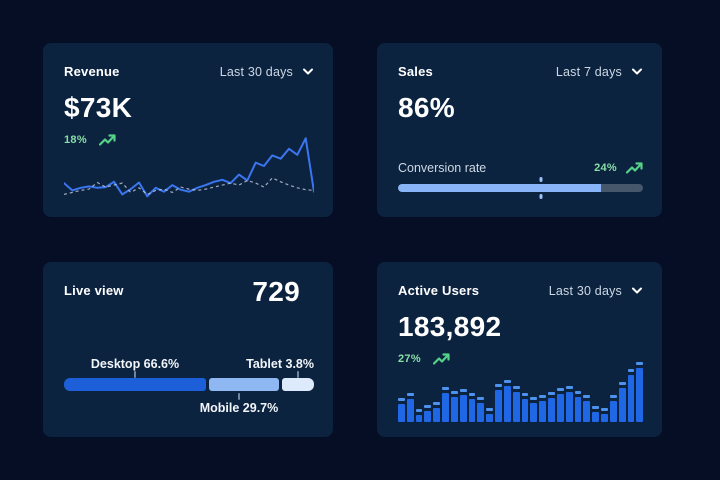 Image resolution: width=720 pixels, height=480 pixels. Describe the element at coordinates (94, 290) in the screenshot. I see `live-view-card-title: Live view` at that location.